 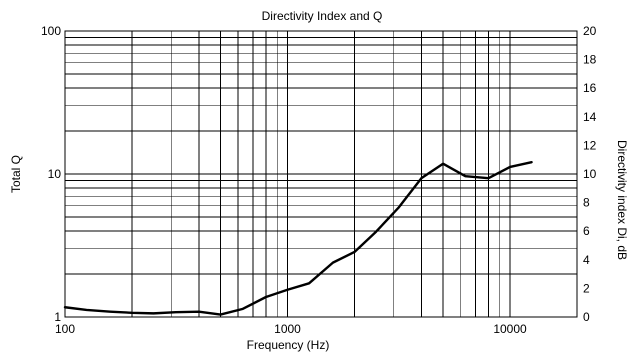 I want to click on x-tick-label-2: 10000, so click(x=510, y=329).